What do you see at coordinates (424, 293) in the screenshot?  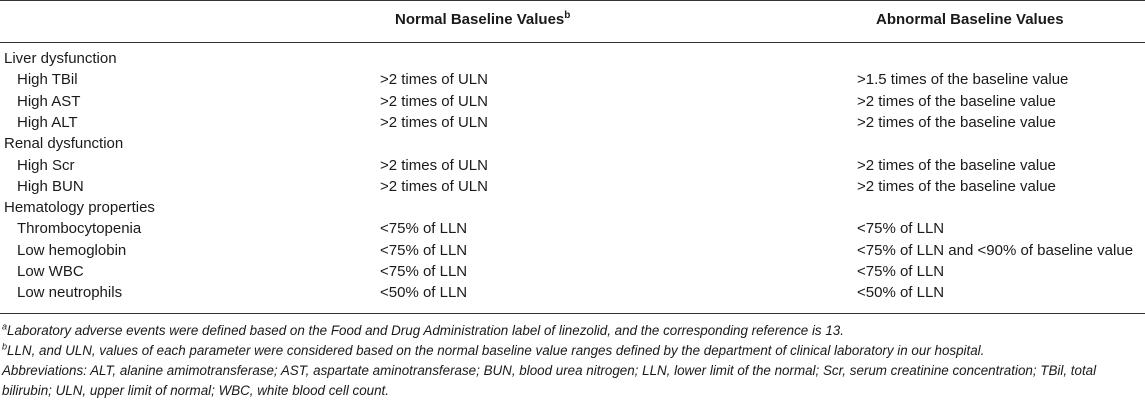 I see `normal-baseline-cell: <50% of LLN` at bounding box center [424, 293].